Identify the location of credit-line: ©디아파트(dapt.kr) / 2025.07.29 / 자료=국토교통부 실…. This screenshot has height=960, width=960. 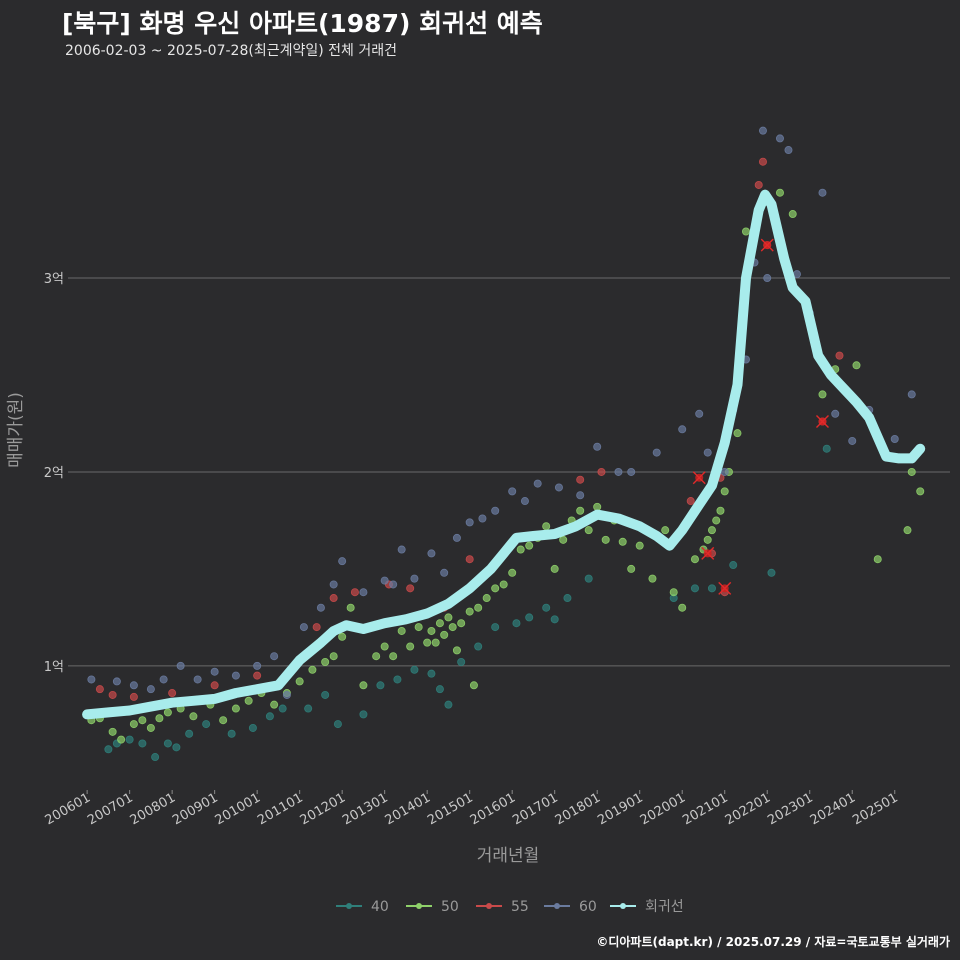
(773, 942).